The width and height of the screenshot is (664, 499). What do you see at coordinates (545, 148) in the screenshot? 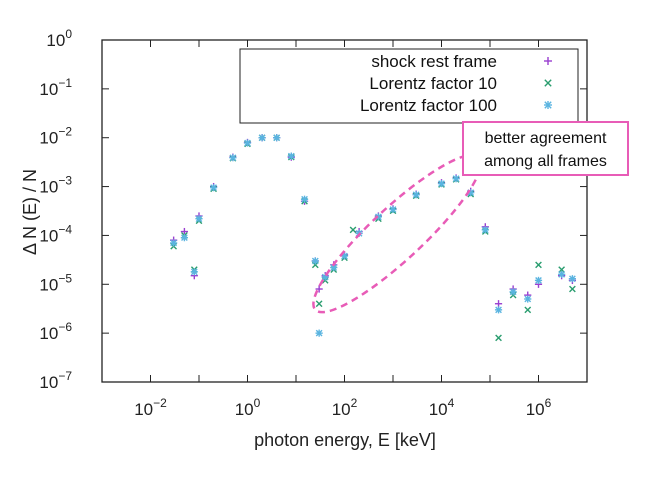
I see `annotation-box: better agreement among all frames` at bounding box center [545, 148].